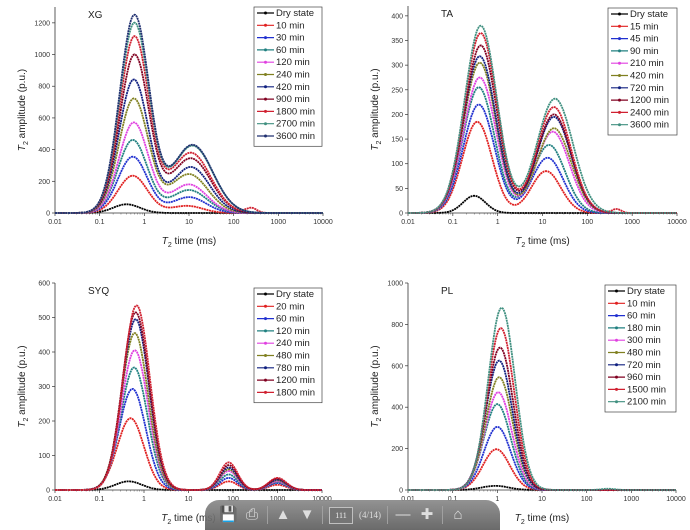  I want to click on y-tick-label: 350, so click(397, 41).